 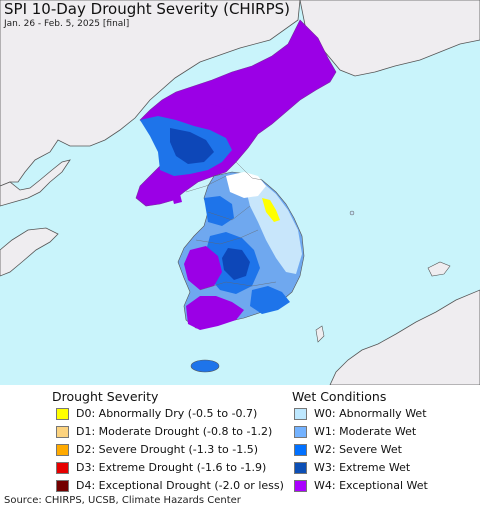 What do you see at coordinates (219, 211) in the screenshot?
I see `northwest-sk-blue` at bounding box center [219, 211].